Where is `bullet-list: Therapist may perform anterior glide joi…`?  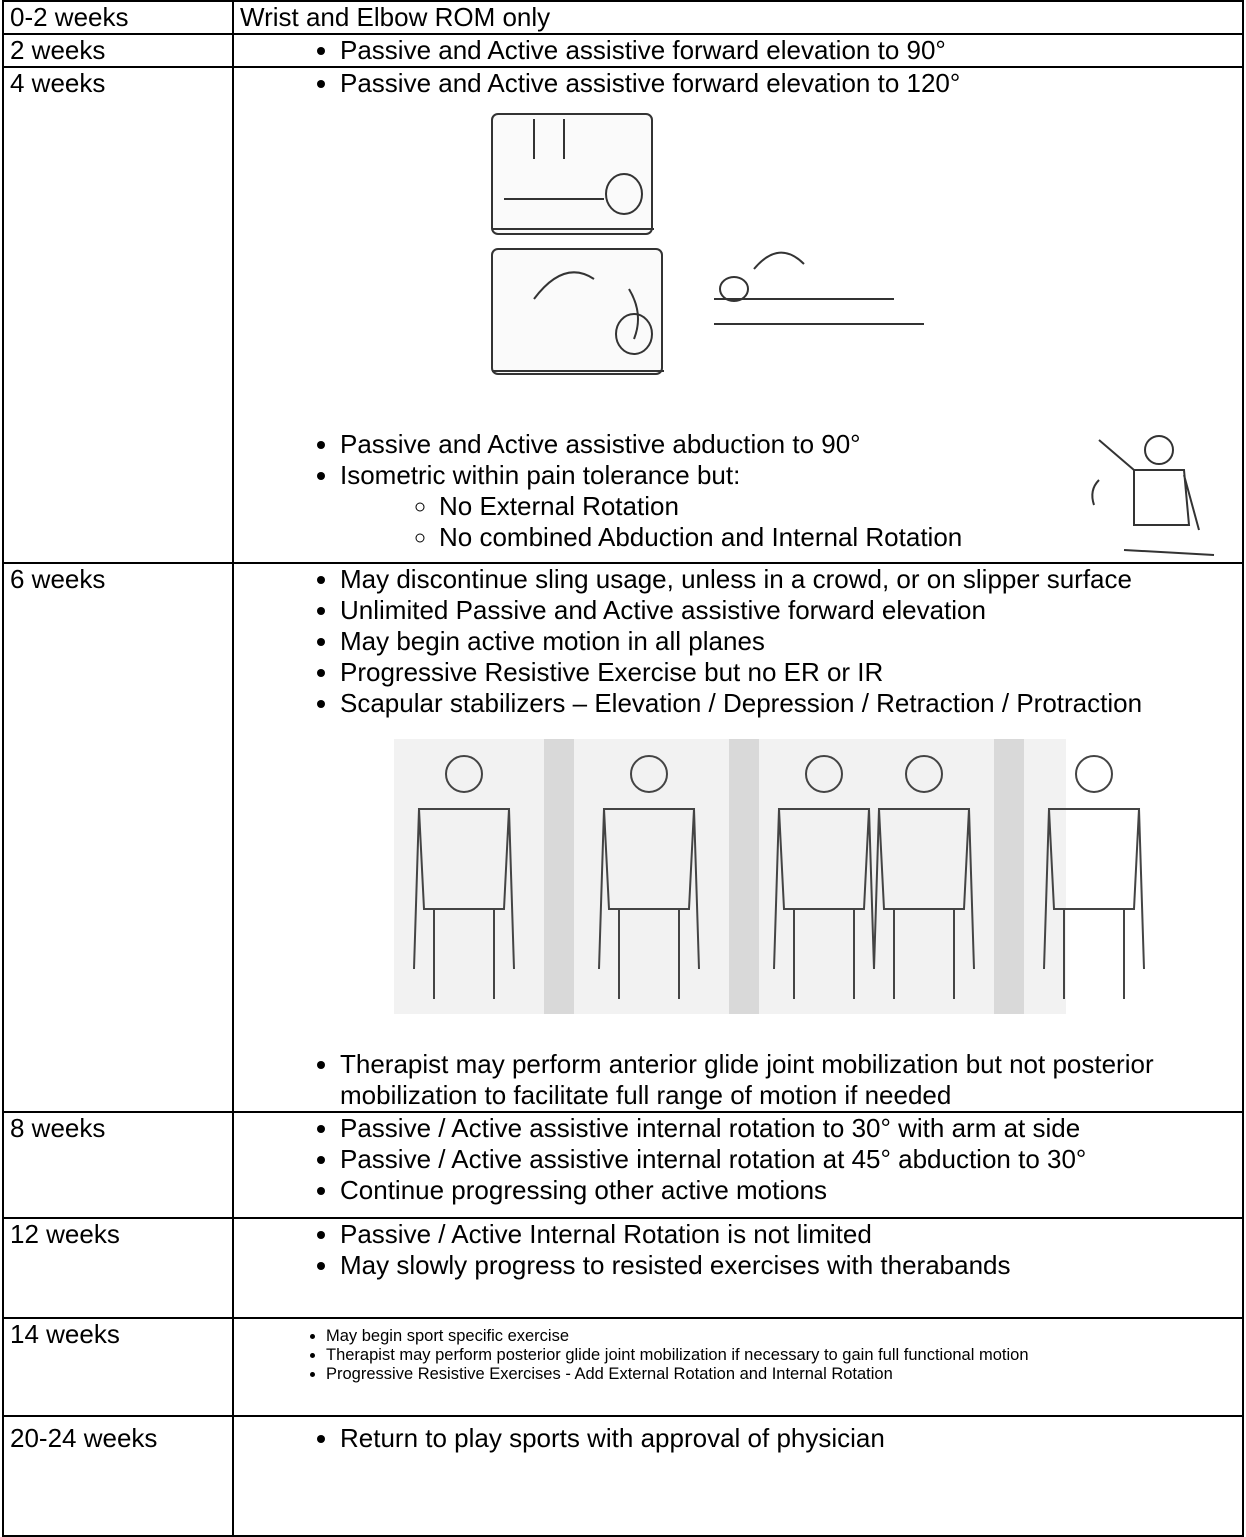
bullet-list: Therapist may perform anterior glide joi… is located at coordinates (738, 1080).